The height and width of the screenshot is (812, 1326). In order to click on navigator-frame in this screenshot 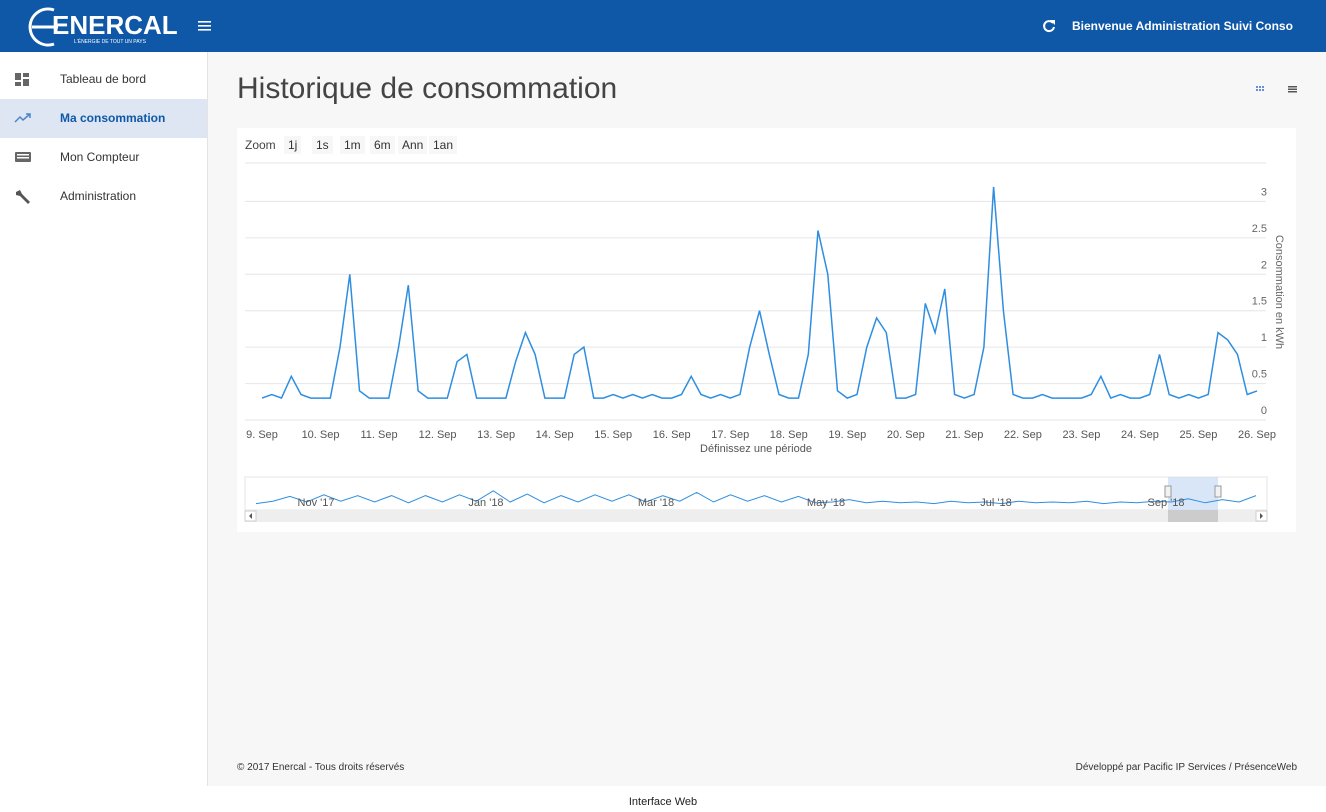, I will do `click(756, 493)`.